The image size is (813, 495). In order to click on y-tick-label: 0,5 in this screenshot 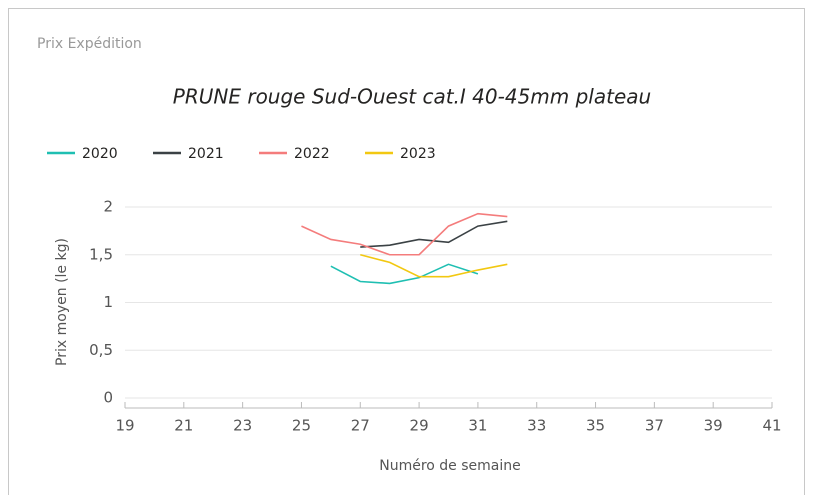, I will do `click(101, 350)`.